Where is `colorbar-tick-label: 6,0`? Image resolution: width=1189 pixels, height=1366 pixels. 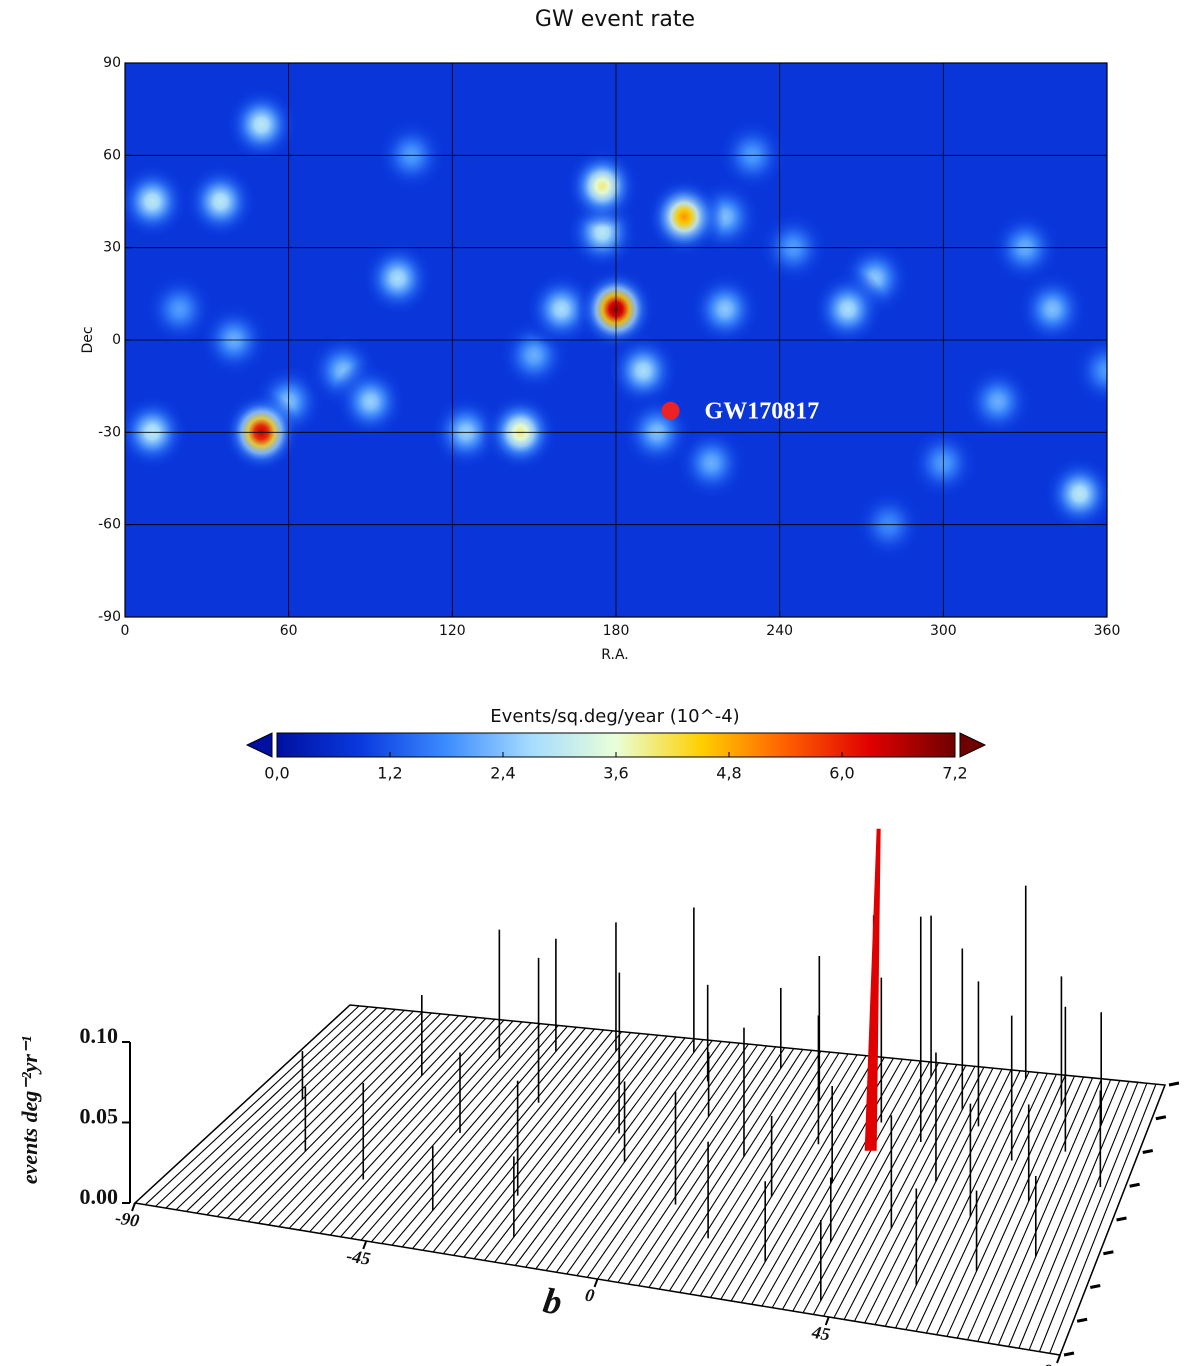
colorbar-tick-label: 6,0 is located at coordinates (841, 773).